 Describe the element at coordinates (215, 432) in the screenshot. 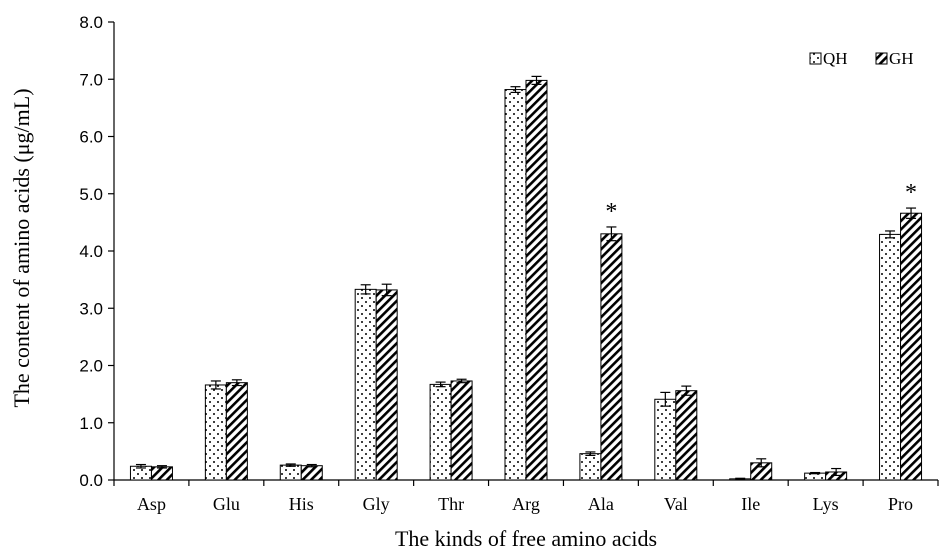

I see `bar-qh-glu` at that location.